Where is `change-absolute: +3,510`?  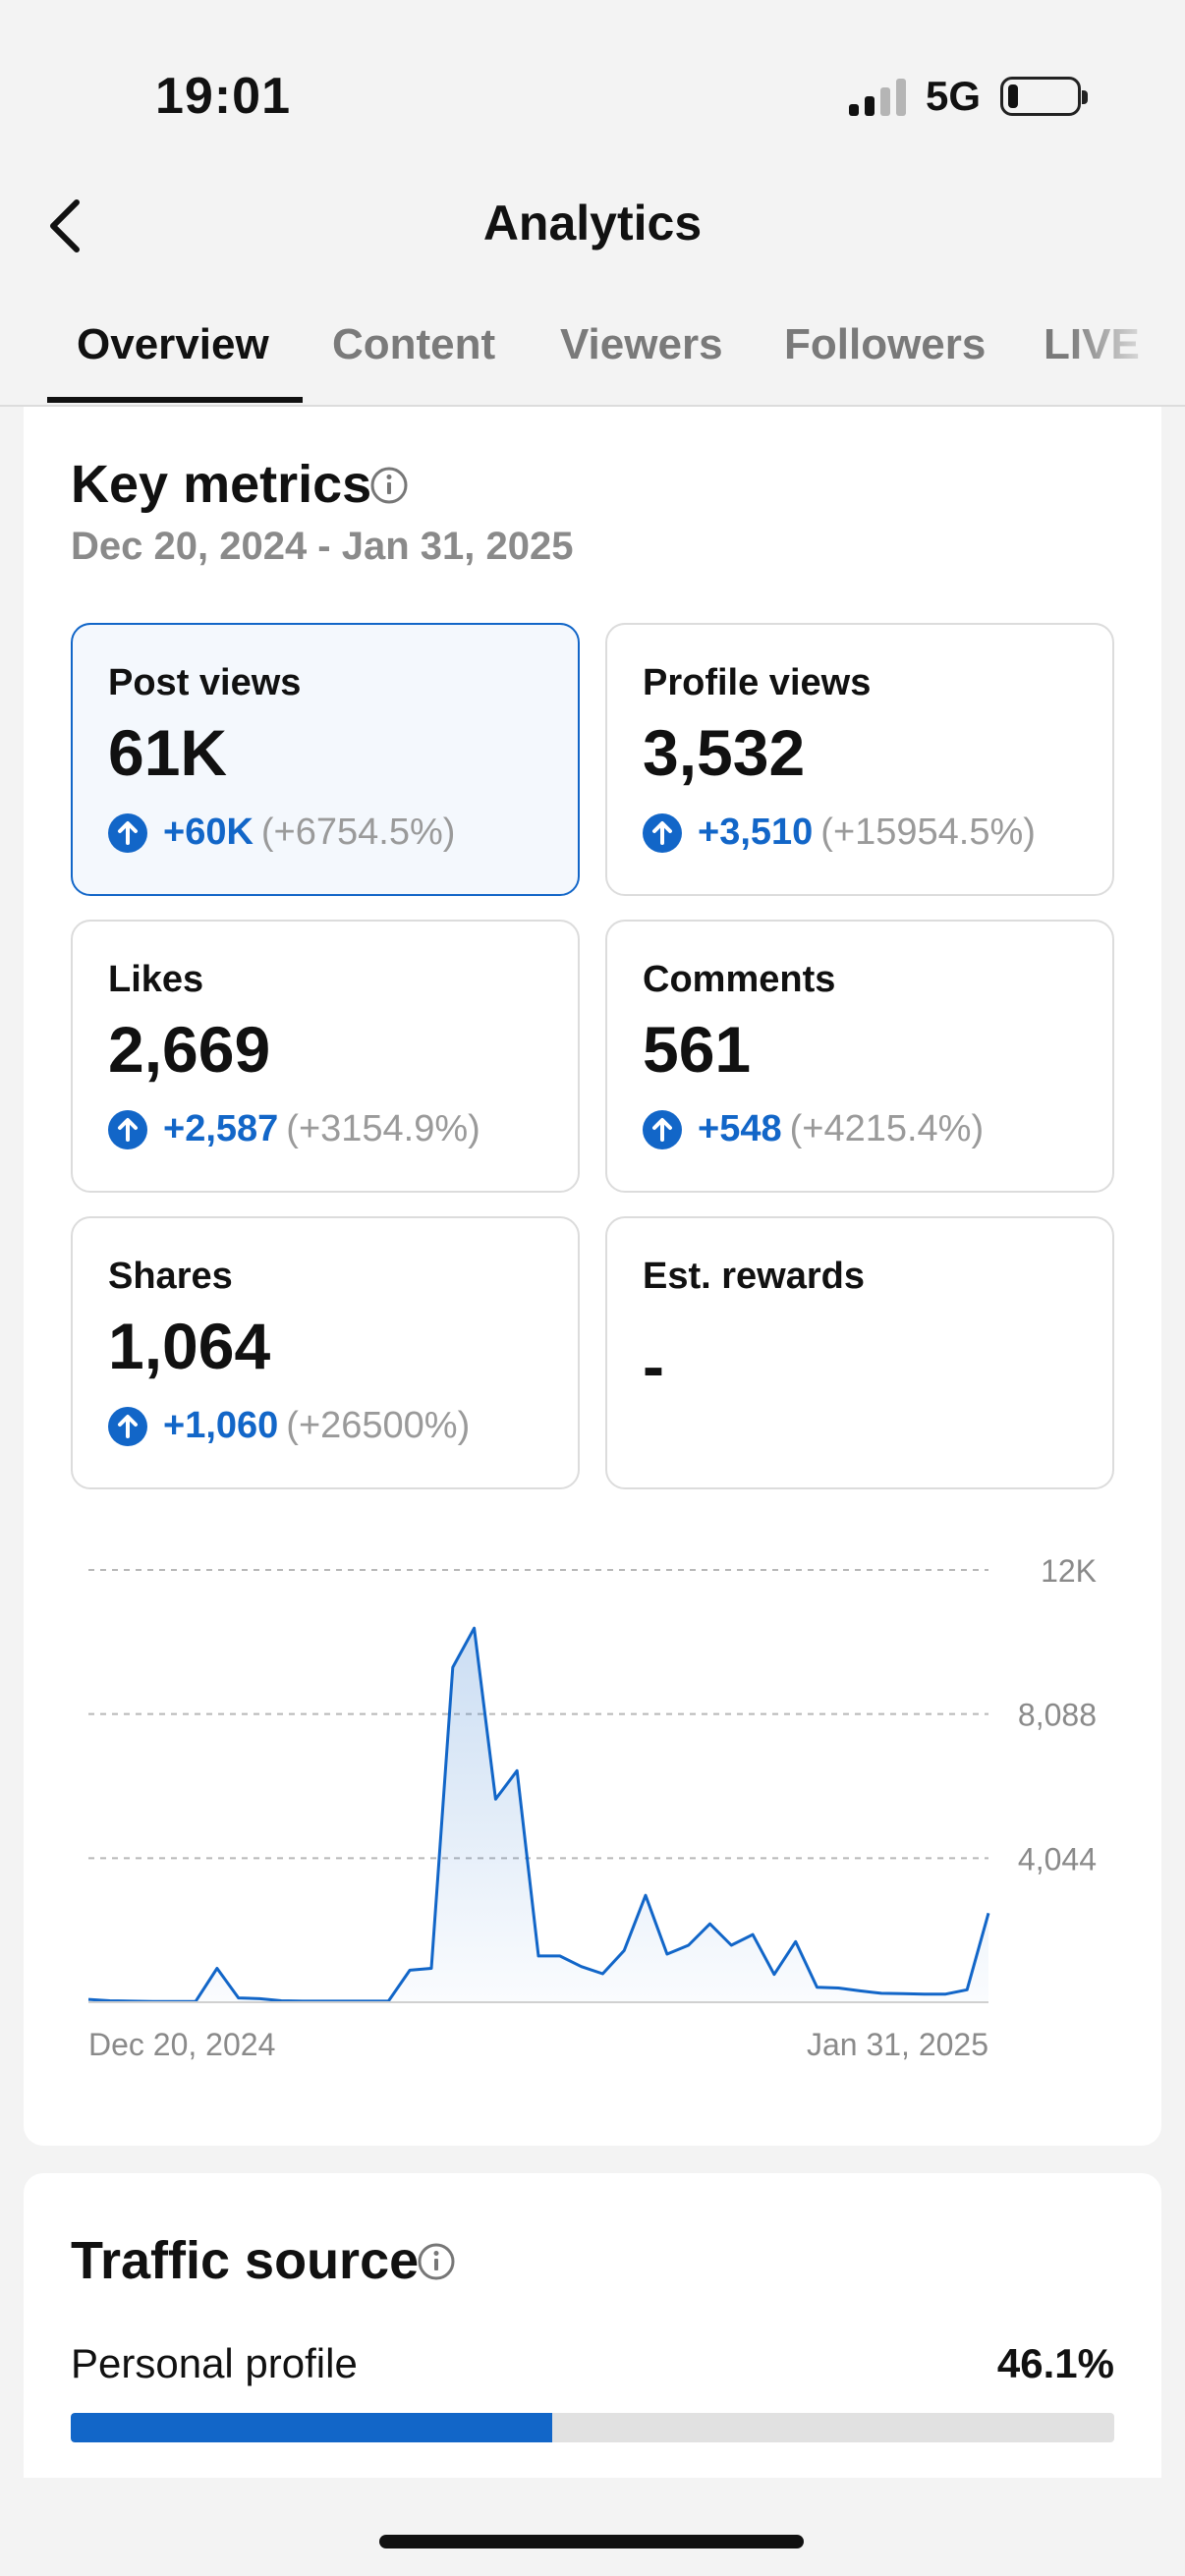
change-absolute: +3,510 is located at coordinates (756, 832).